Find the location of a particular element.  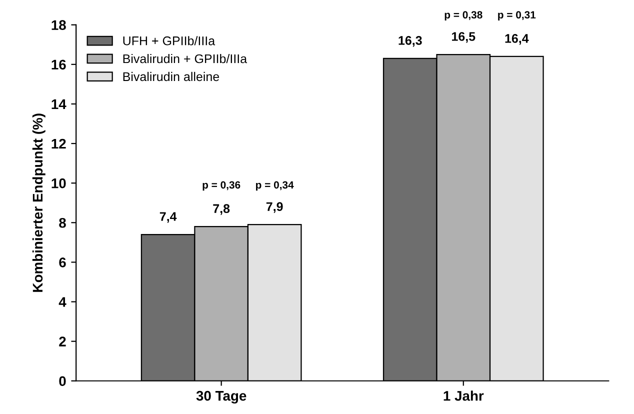

data-label: 7,8 is located at coordinates (221, 209).